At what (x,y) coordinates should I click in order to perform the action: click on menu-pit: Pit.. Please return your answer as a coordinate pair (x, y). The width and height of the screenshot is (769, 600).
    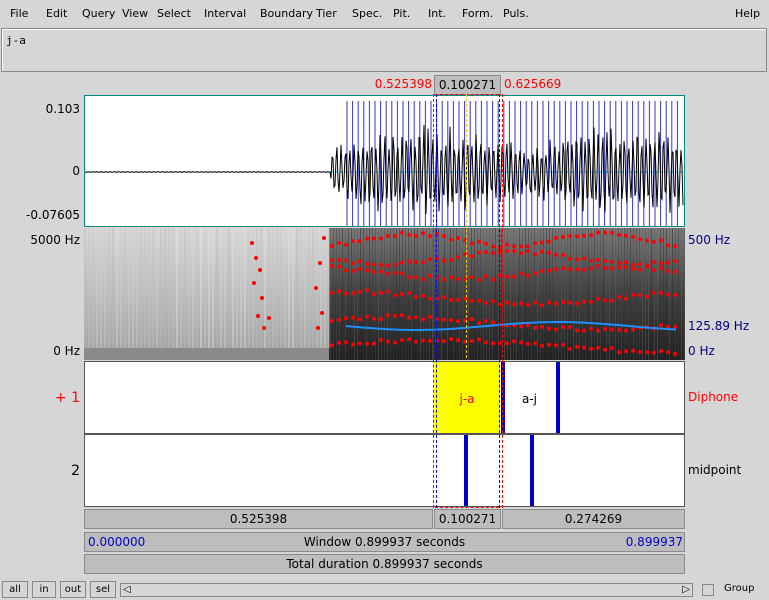
    Looking at the image, I should click on (402, 13).